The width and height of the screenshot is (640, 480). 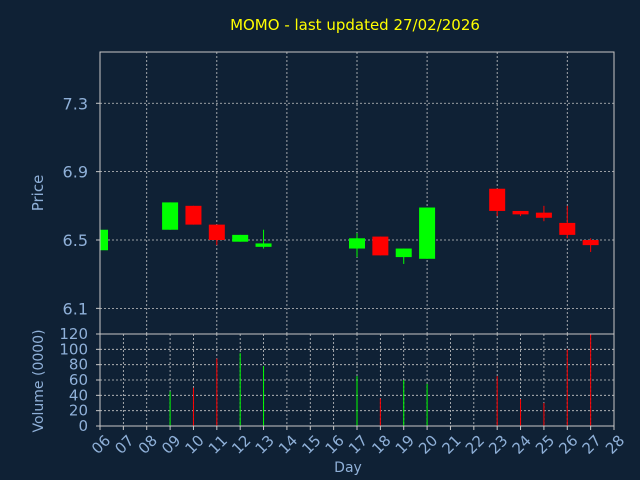 I want to click on price-y-ticks: 6.1 6.5 6.9 7.3, so click(x=81, y=206).